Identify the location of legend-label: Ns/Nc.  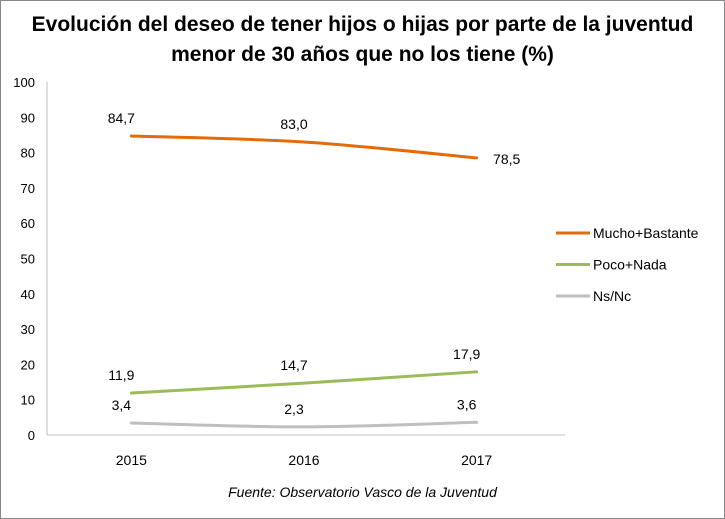
(612, 296).